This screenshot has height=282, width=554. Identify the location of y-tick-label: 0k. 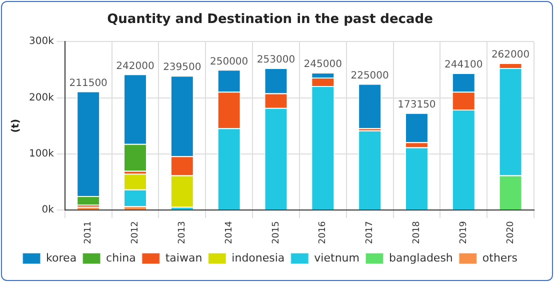
(48, 210).